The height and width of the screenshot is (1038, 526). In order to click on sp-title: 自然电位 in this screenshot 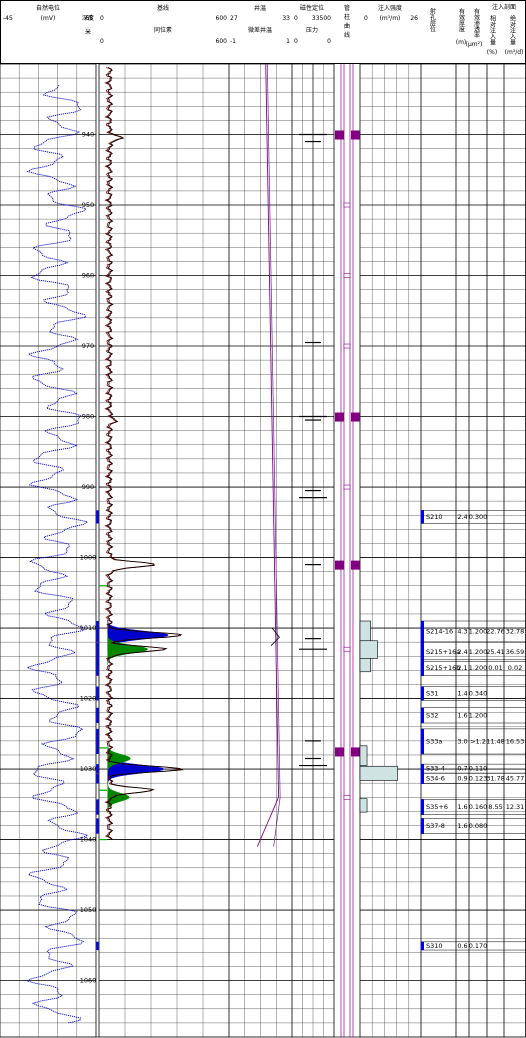, I will do `click(48, 8)`.